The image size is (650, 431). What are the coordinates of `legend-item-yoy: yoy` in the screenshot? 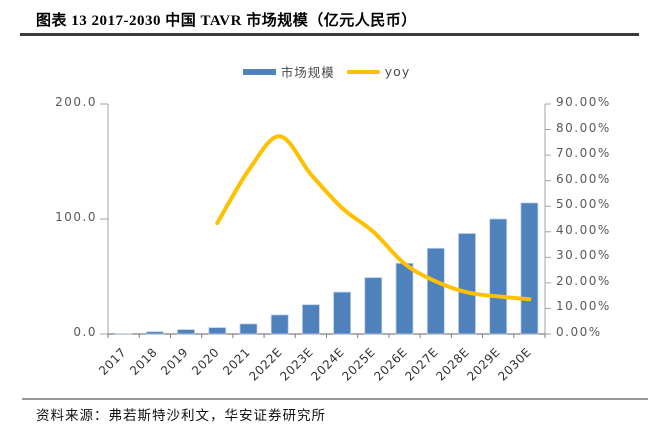 It's located at (378, 71).